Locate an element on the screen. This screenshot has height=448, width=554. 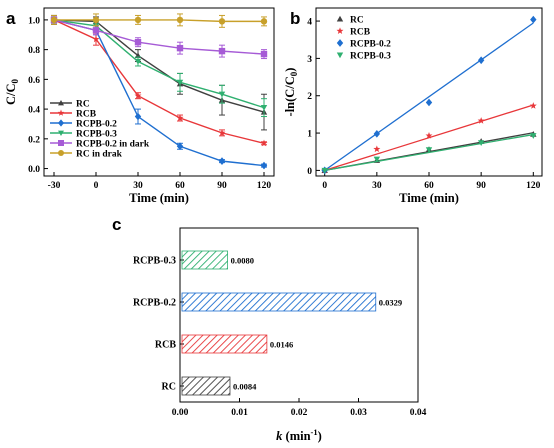
bar-rc is located at coordinates (206, 386).